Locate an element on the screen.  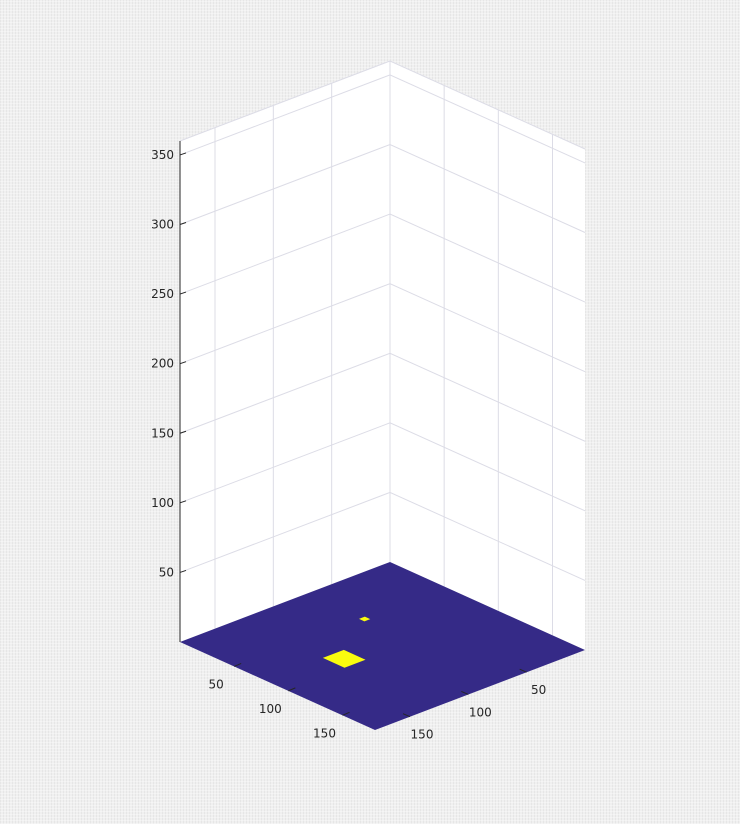
surface is located at coordinates (382, 646).